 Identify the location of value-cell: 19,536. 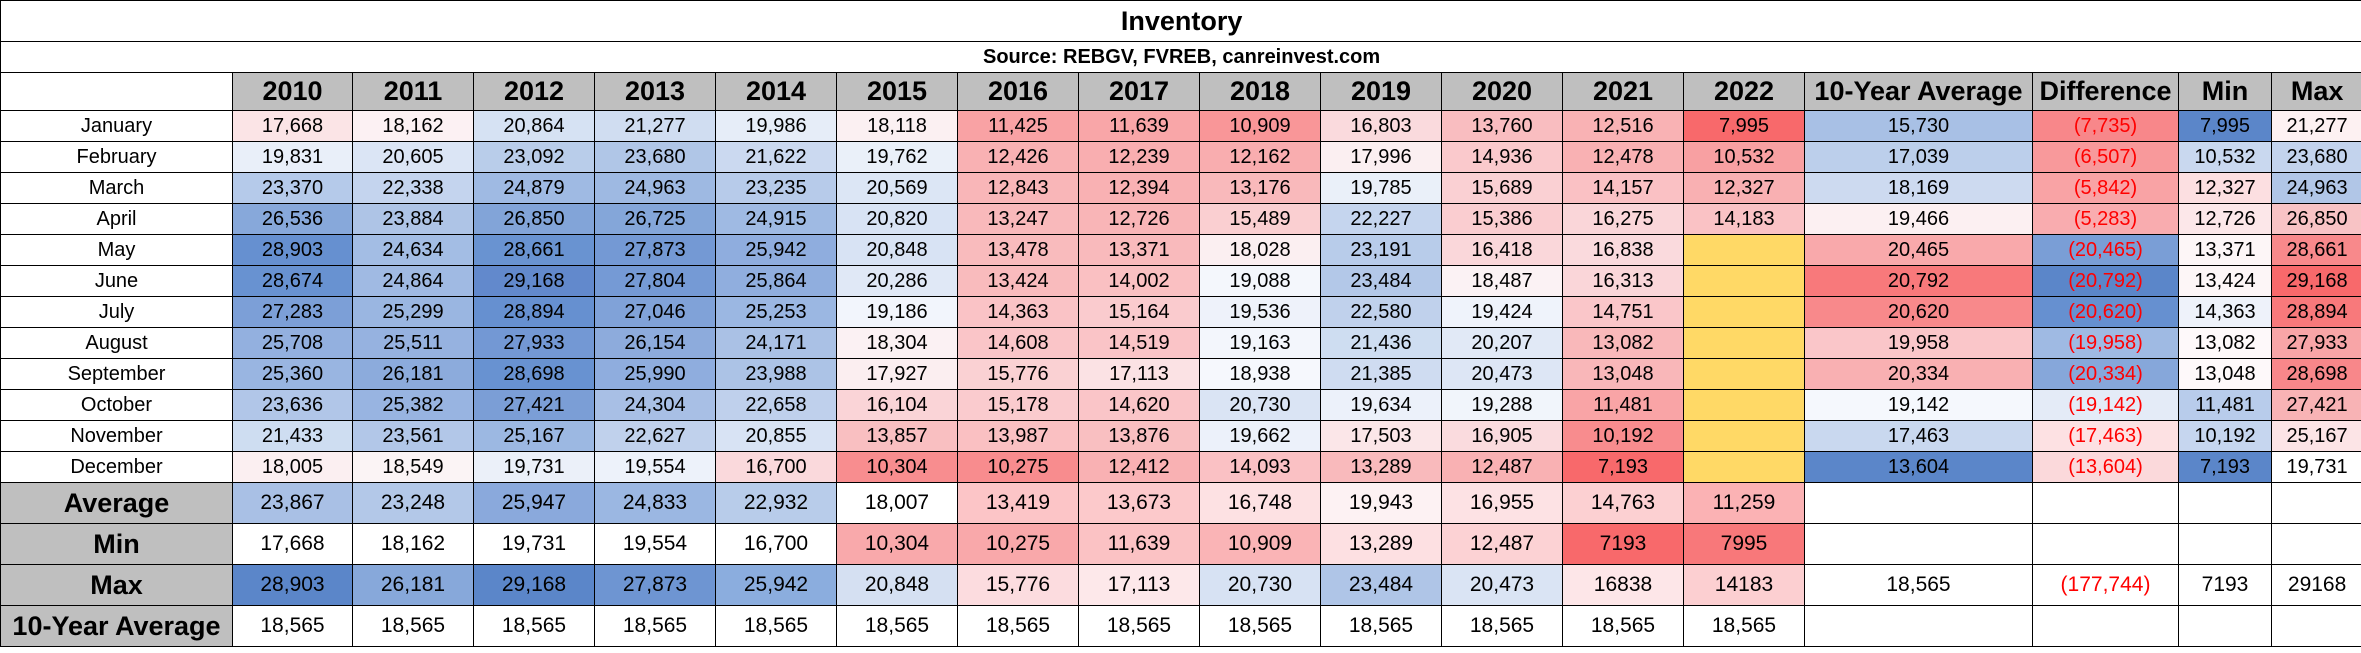
(1260, 312).